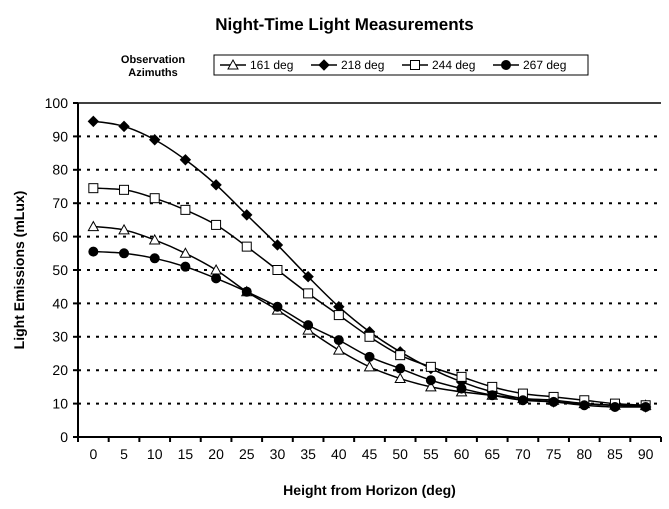  What do you see at coordinates (492, 454) in the screenshot?
I see `x-tick-label: 65` at bounding box center [492, 454].